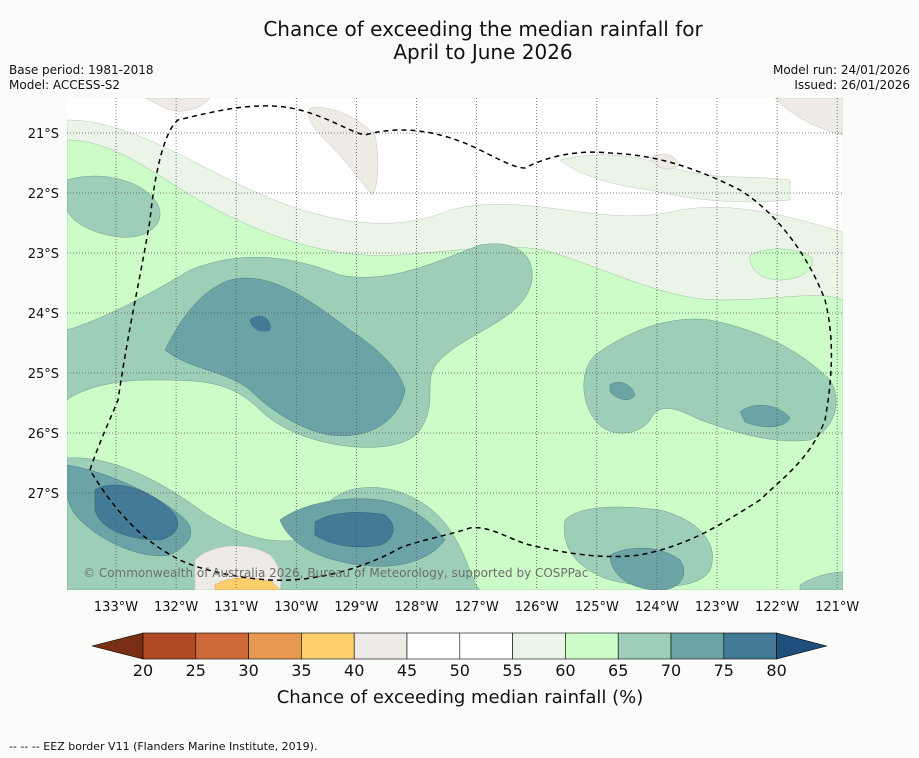 This screenshot has width=919, height=758. What do you see at coordinates (597, 607) in the screenshot?
I see `lon-label: 125°W` at bounding box center [597, 607].